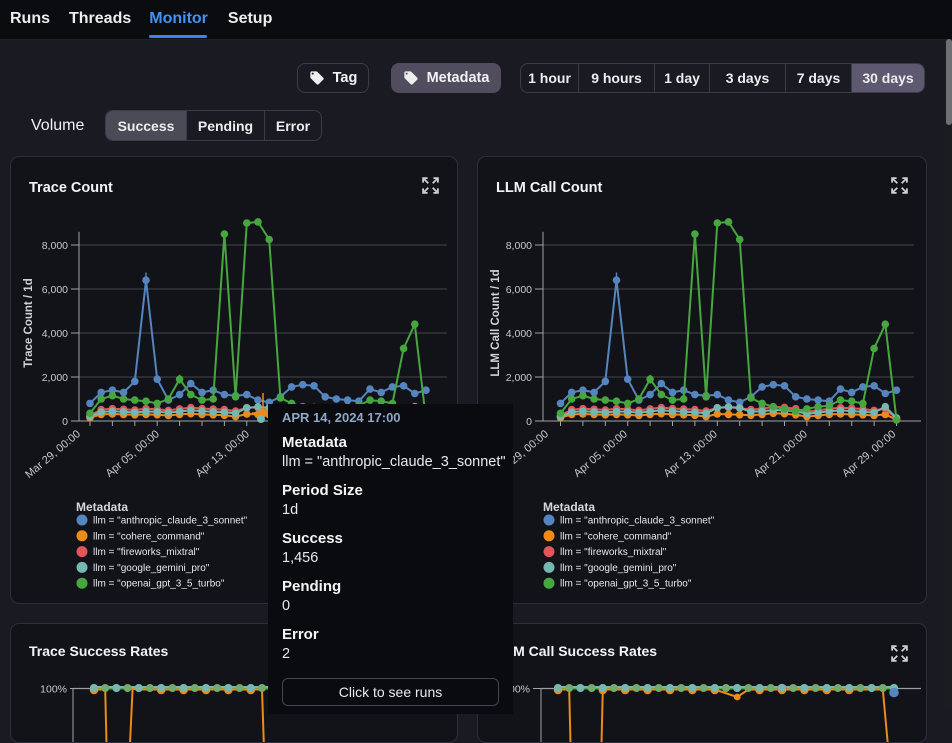 This screenshot has height=743, width=952. What do you see at coordinates (781, 454) in the screenshot?
I see `svg-text: Apr 21, 00:00` at bounding box center [781, 454].